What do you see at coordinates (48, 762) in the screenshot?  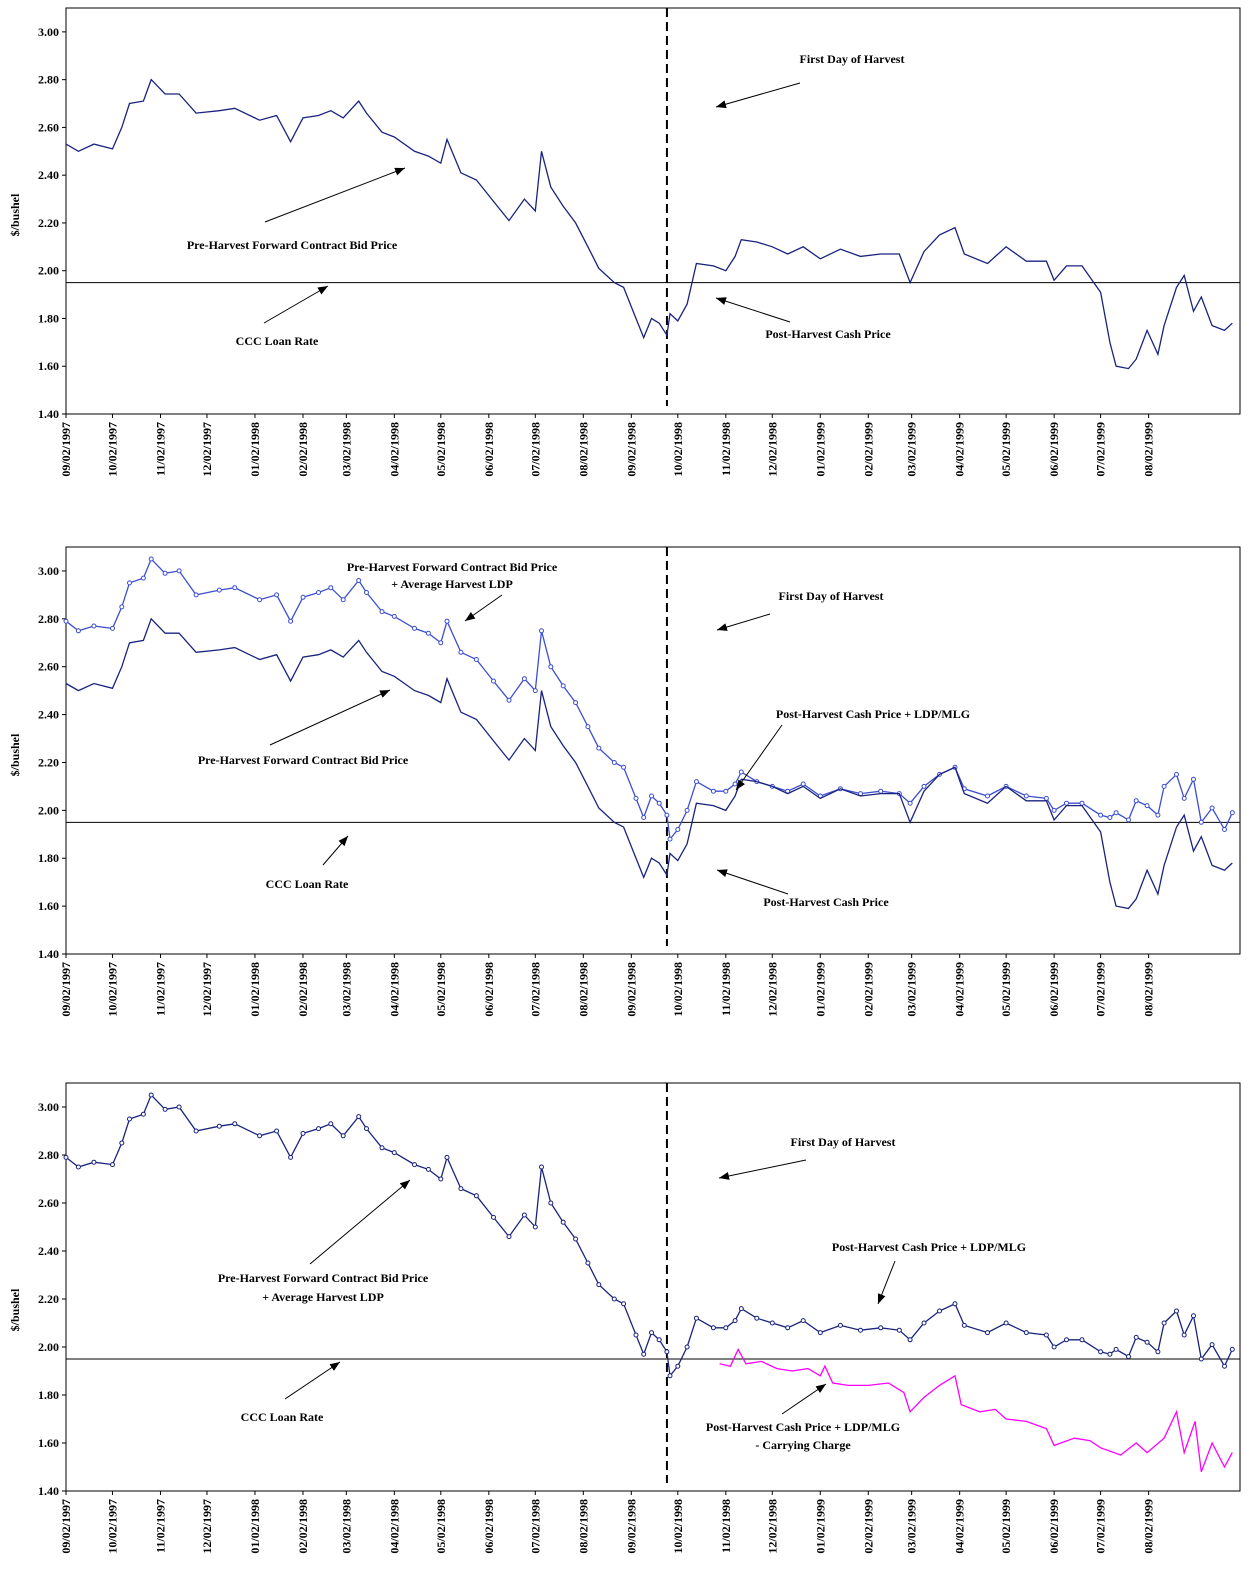 I see `y-tick-label: 2.20` at bounding box center [48, 762].